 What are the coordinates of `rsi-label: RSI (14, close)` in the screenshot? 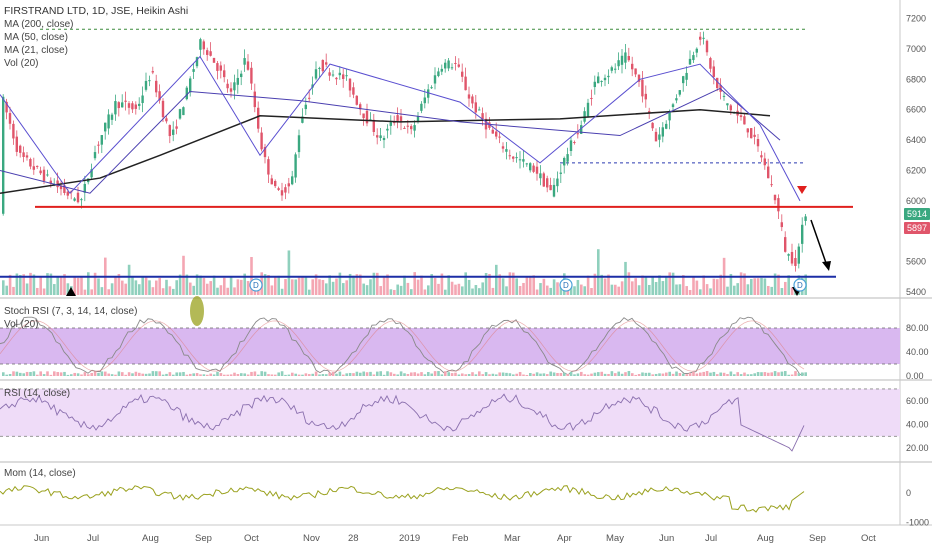 It's located at (37, 393).